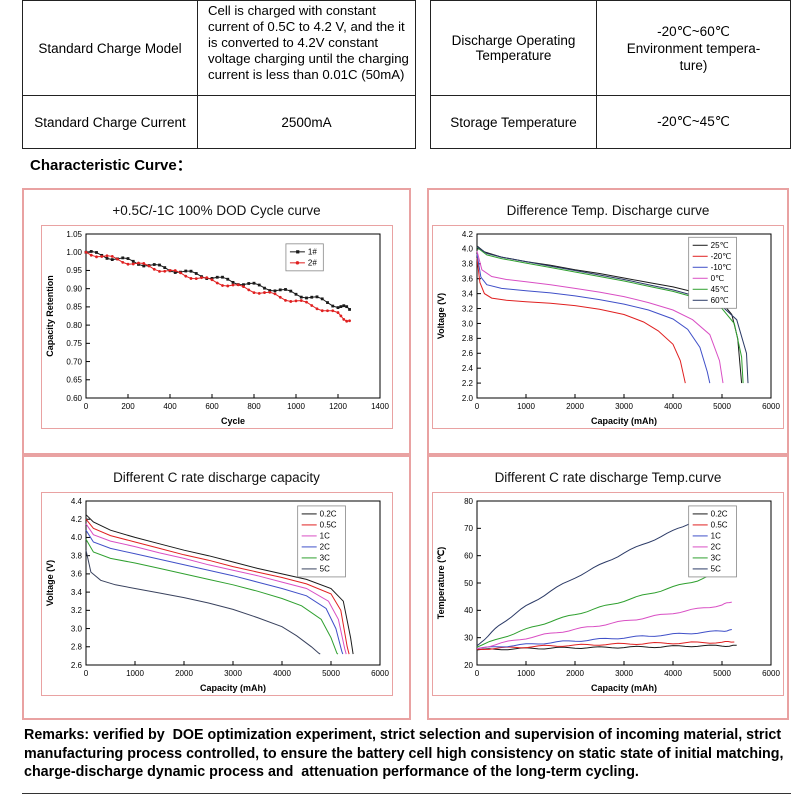 The image size is (800, 800). What do you see at coordinates (468, 398) in the screenshot?
I see `svg-text: 2.0` at bounding box center [468, 398].